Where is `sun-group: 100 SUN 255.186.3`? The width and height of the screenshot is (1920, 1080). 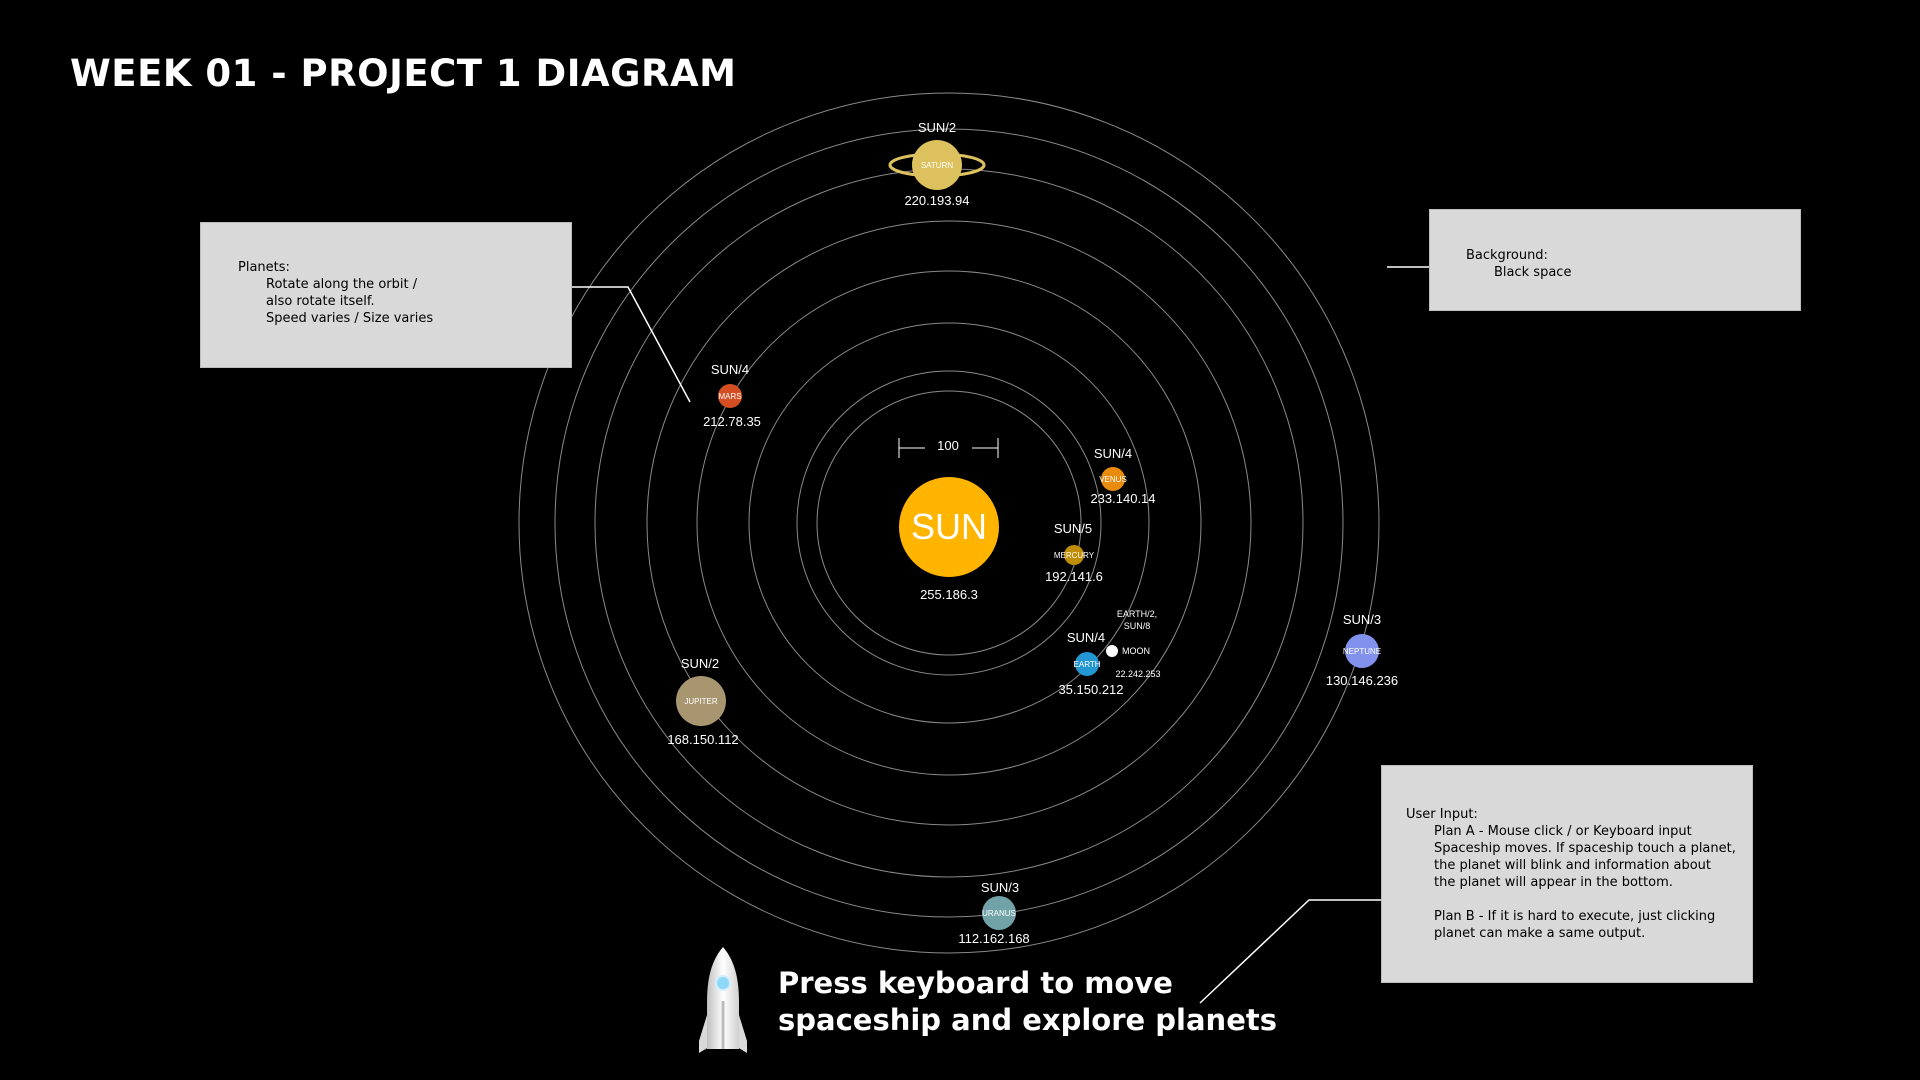
sun-group: 100 SUN 255.186.3 is located at coordinates (948, 520).